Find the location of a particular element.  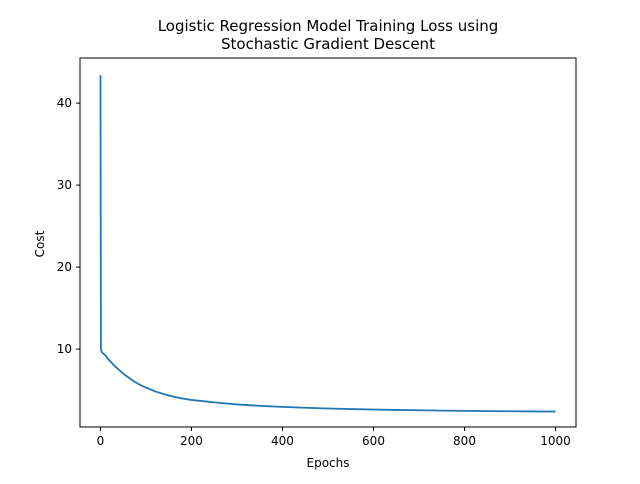

x-axis-label: Epochs is located at coordinates (328, 463).